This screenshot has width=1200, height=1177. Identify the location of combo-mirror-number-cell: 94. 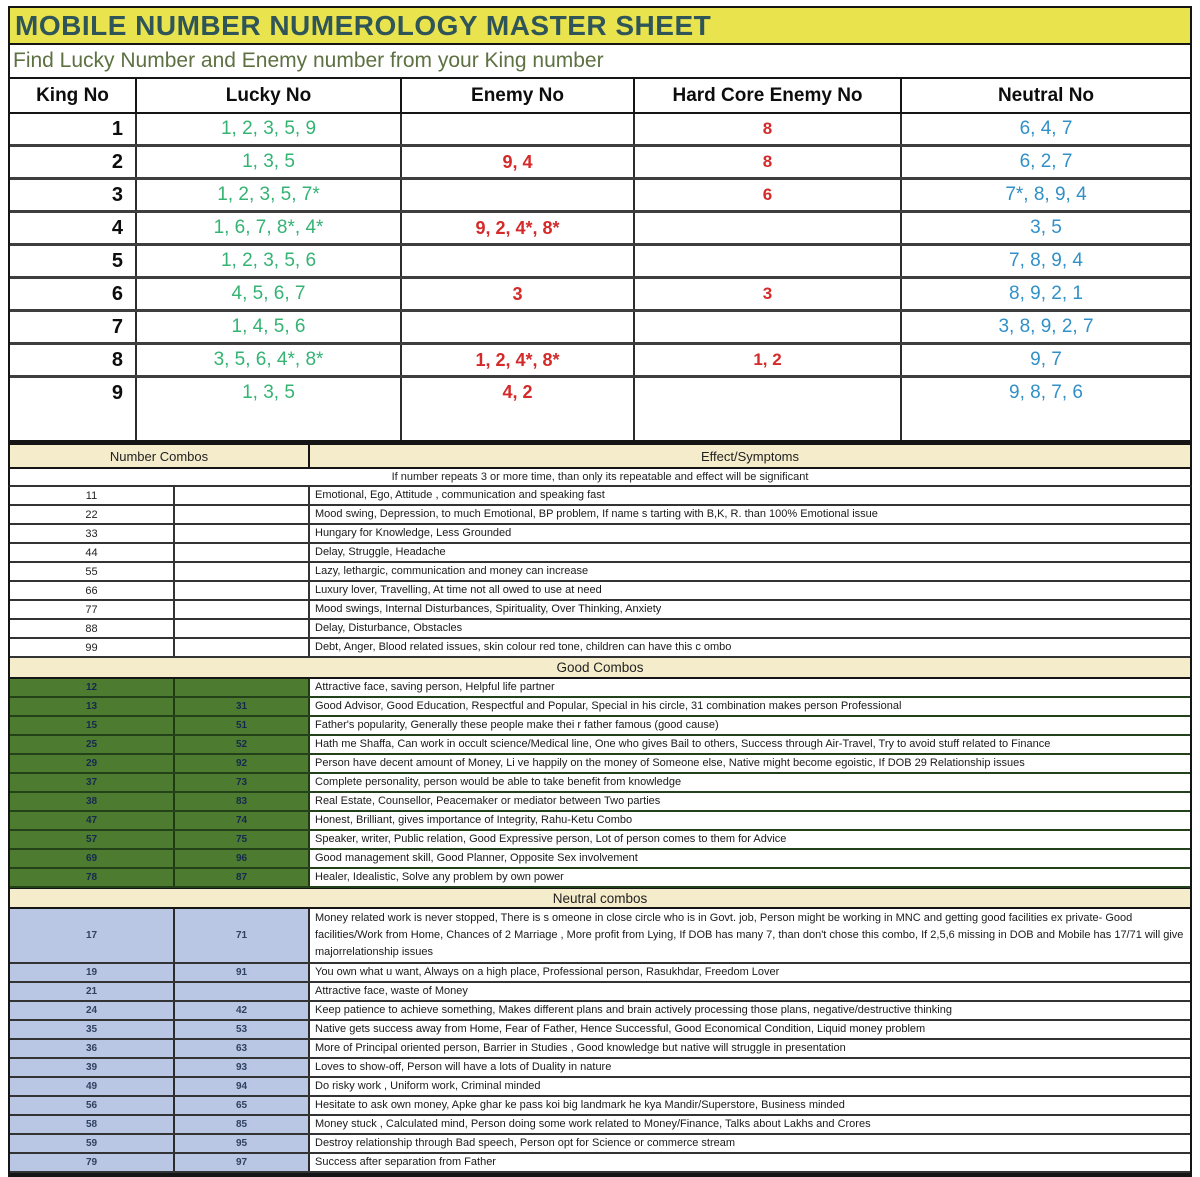
(242, 1086).